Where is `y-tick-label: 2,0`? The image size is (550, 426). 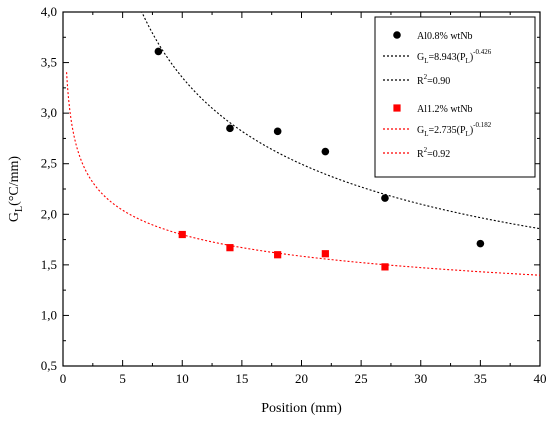
y-tick-label: 2,0 is located at coordinates (49, 213).